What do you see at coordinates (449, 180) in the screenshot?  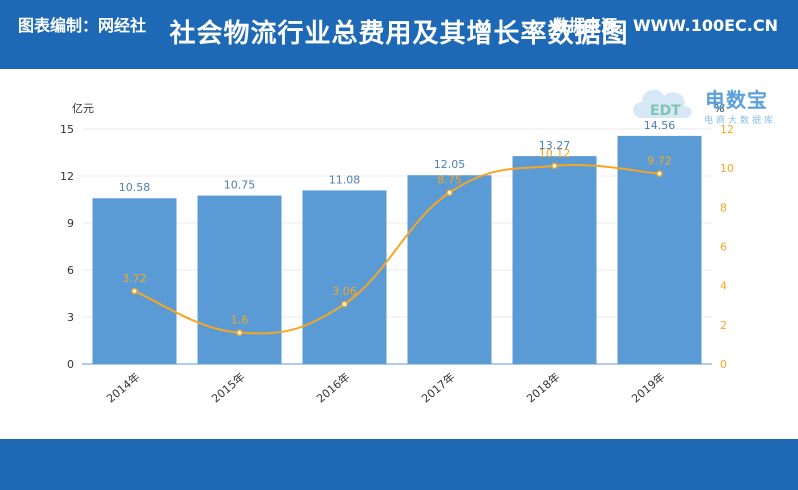 I see `line-value-label: 8.75` at bounding box center [449, 180].